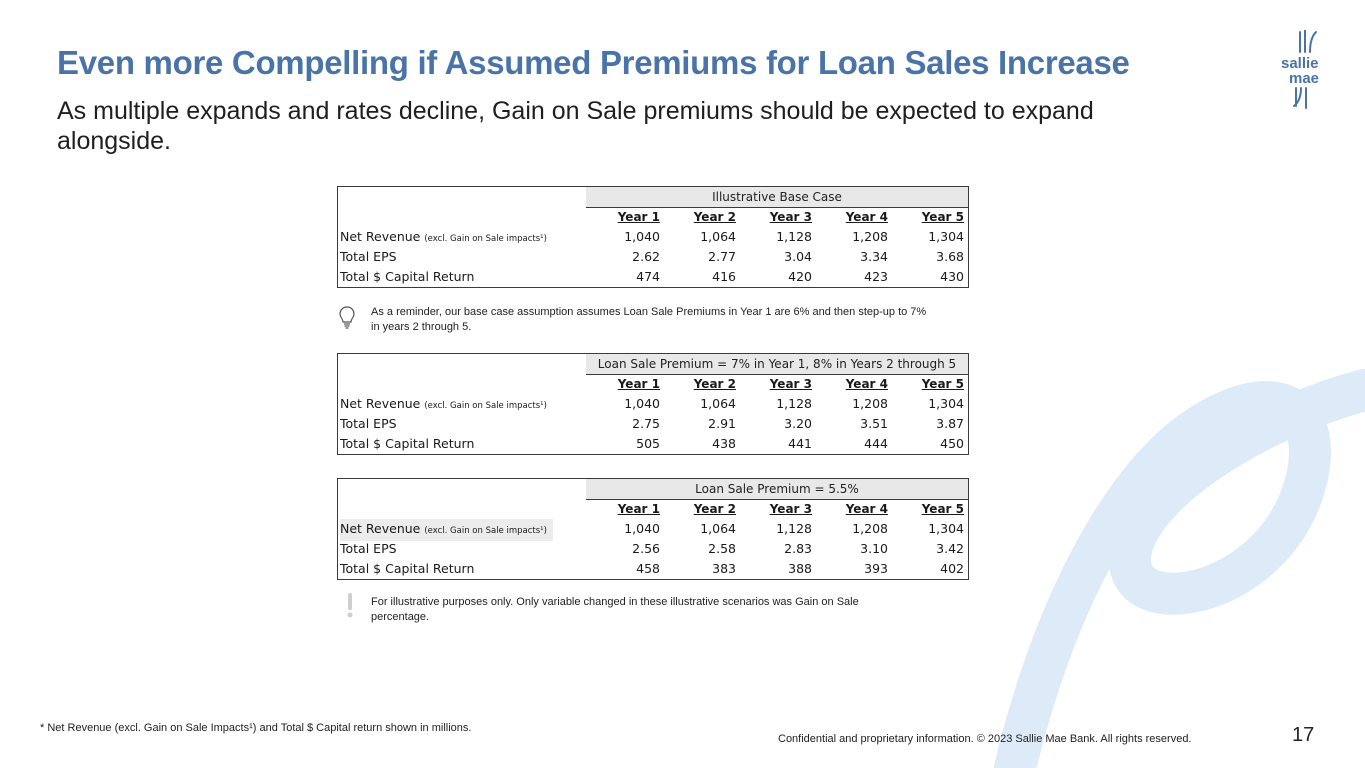  I want to click on table-row: Total EPS 2.75 2.91 3.20 3.51 3.87, so click(653, 424).